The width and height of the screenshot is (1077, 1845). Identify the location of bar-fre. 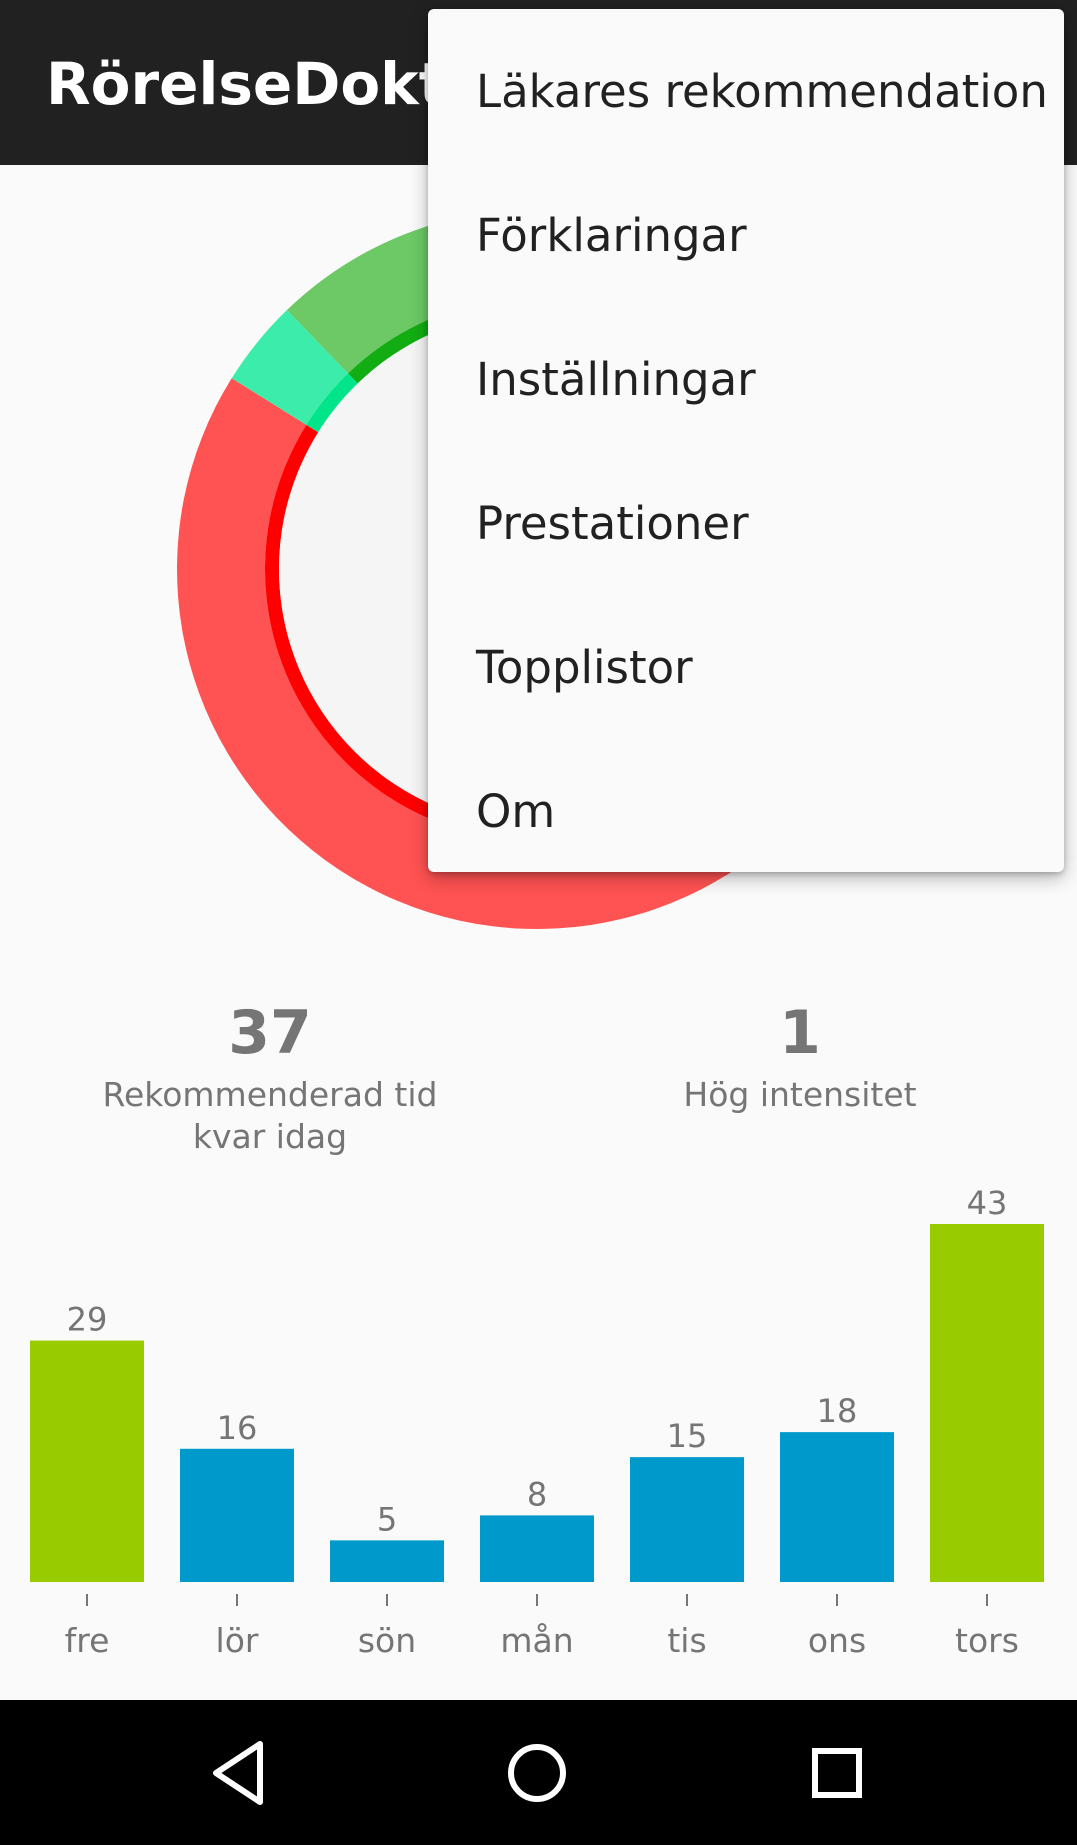
(87, 1461).